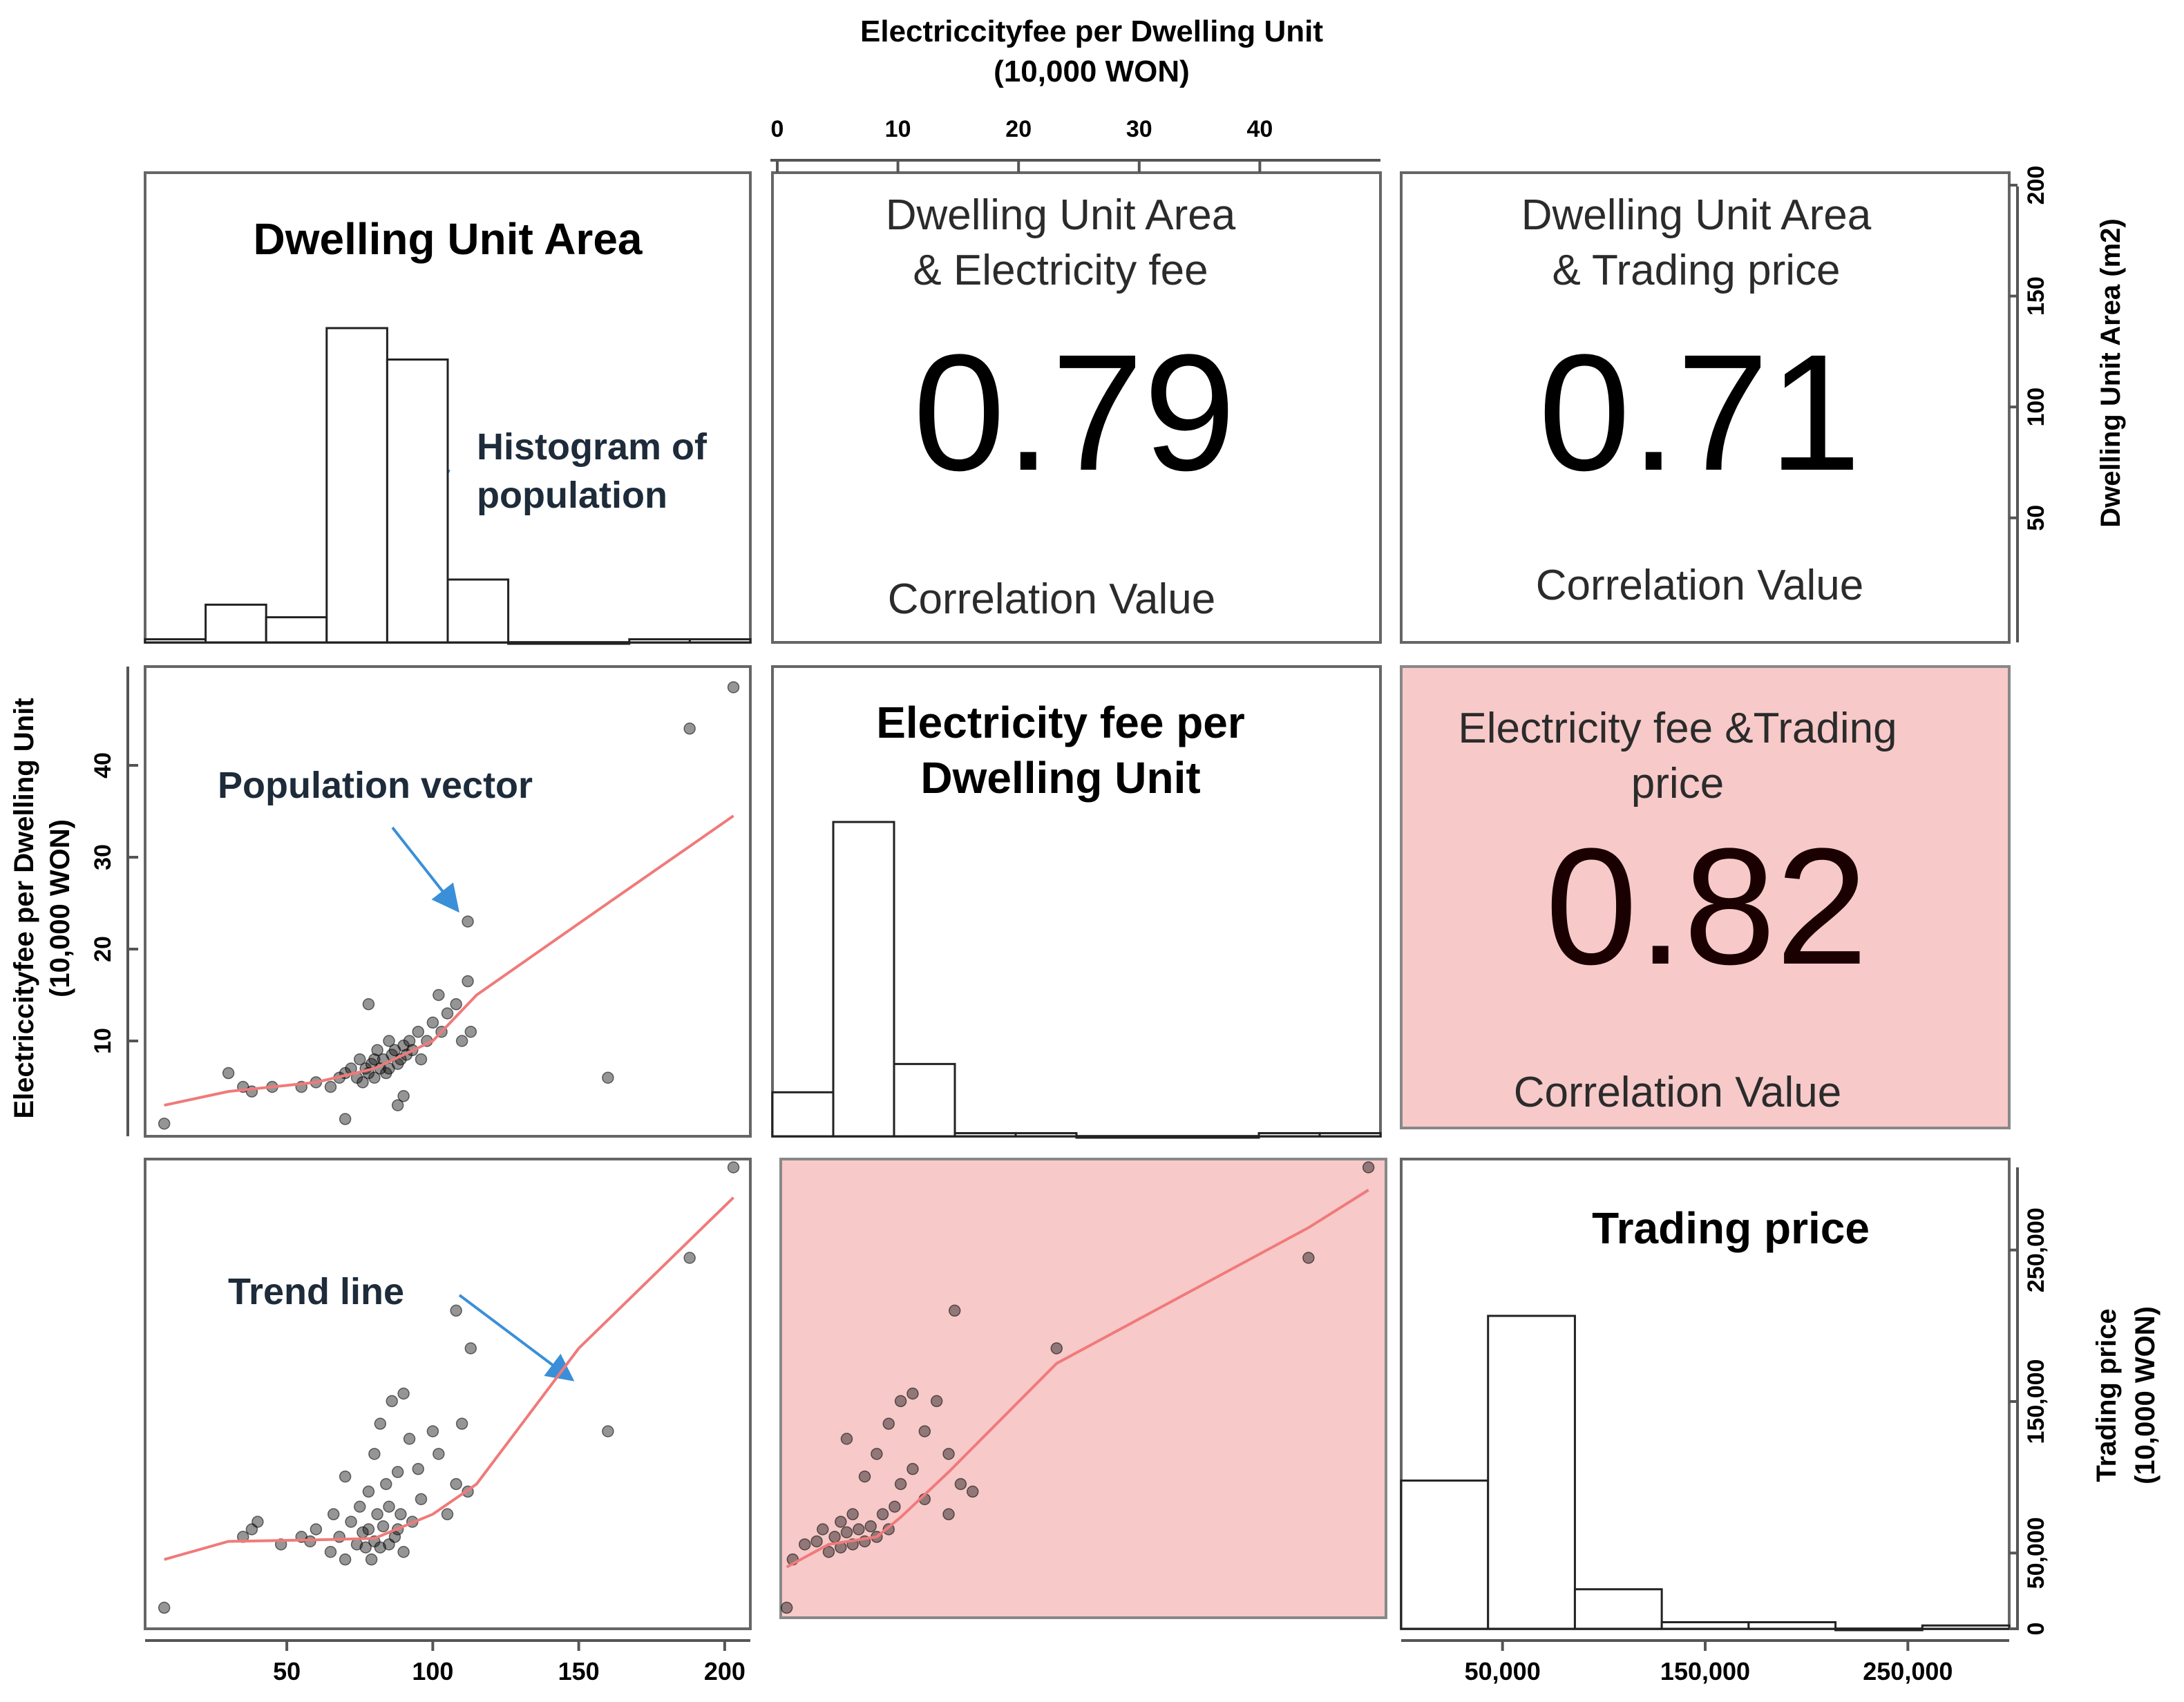  Describe the element at coordinates (1061, 215) in the screenshot. I see `corr1-label-line1: Dwelling Unit Area` at that location.